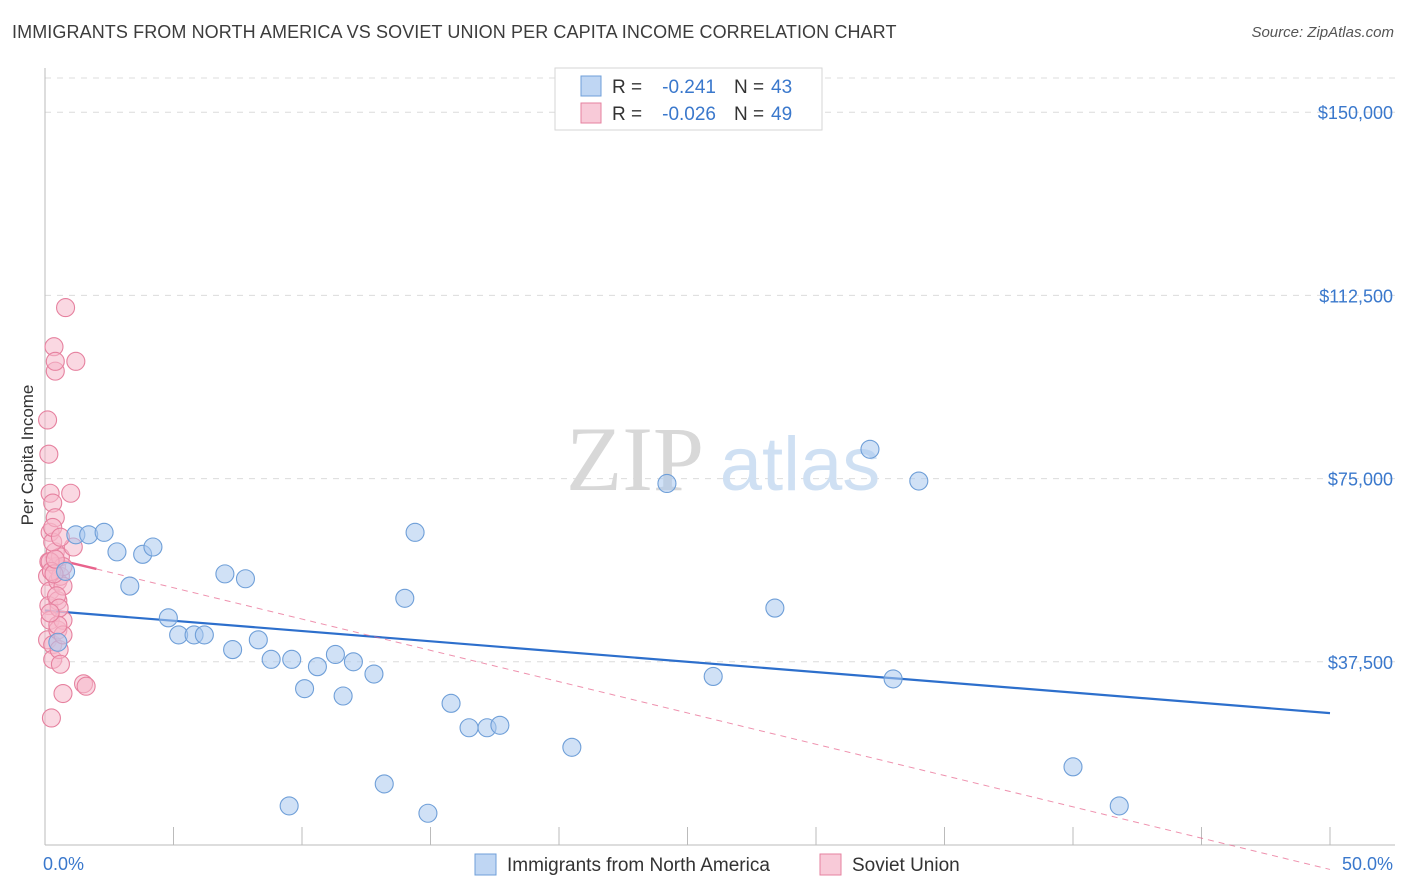  What do you see at coordinates (635, 459) in the screenshot?
I see `watermark-zip: ZIP` at bounding box center [635, 459].